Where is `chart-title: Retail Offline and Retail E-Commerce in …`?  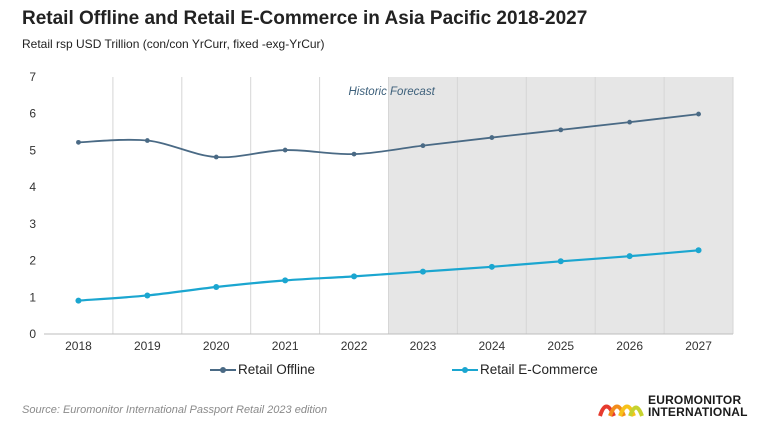
chart-title: Retail Offline and Retail E-Commerce in … is located at coordinates (305, 18).